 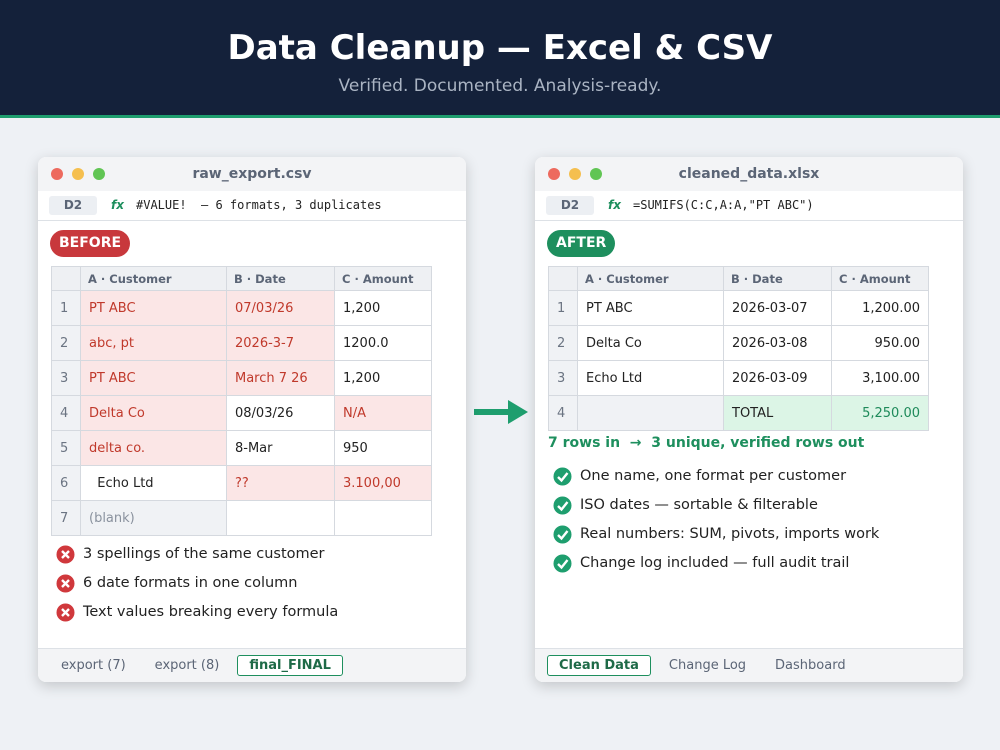 I want to click on sheet-tab: final_FINAL, so click(x=290, y=665).